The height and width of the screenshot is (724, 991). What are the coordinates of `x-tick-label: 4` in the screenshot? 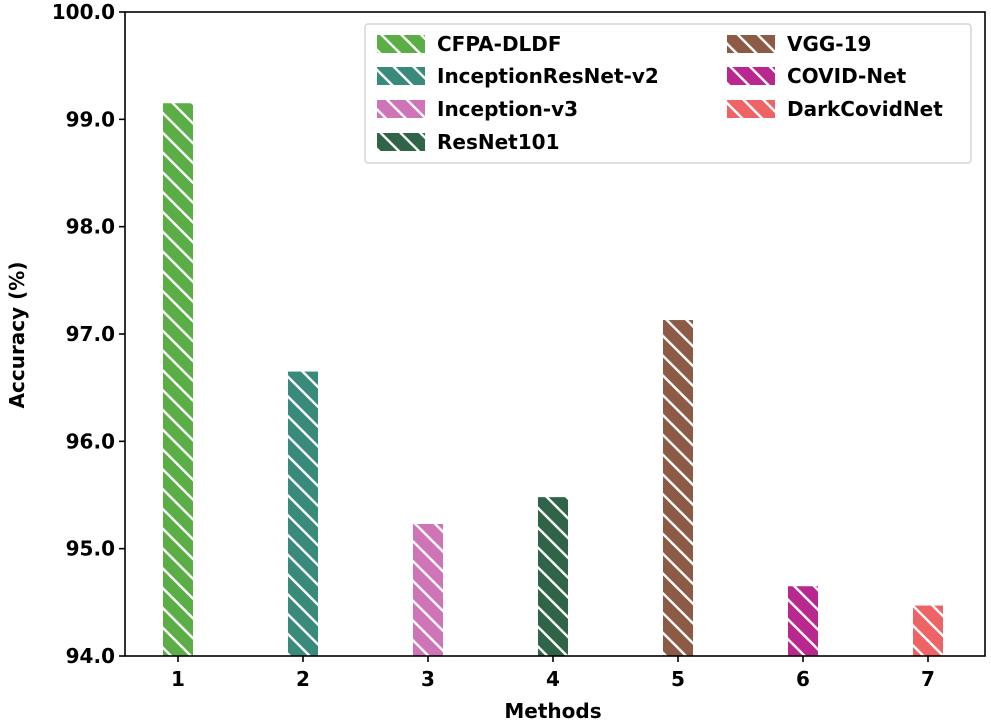 It's located at (553, 679).